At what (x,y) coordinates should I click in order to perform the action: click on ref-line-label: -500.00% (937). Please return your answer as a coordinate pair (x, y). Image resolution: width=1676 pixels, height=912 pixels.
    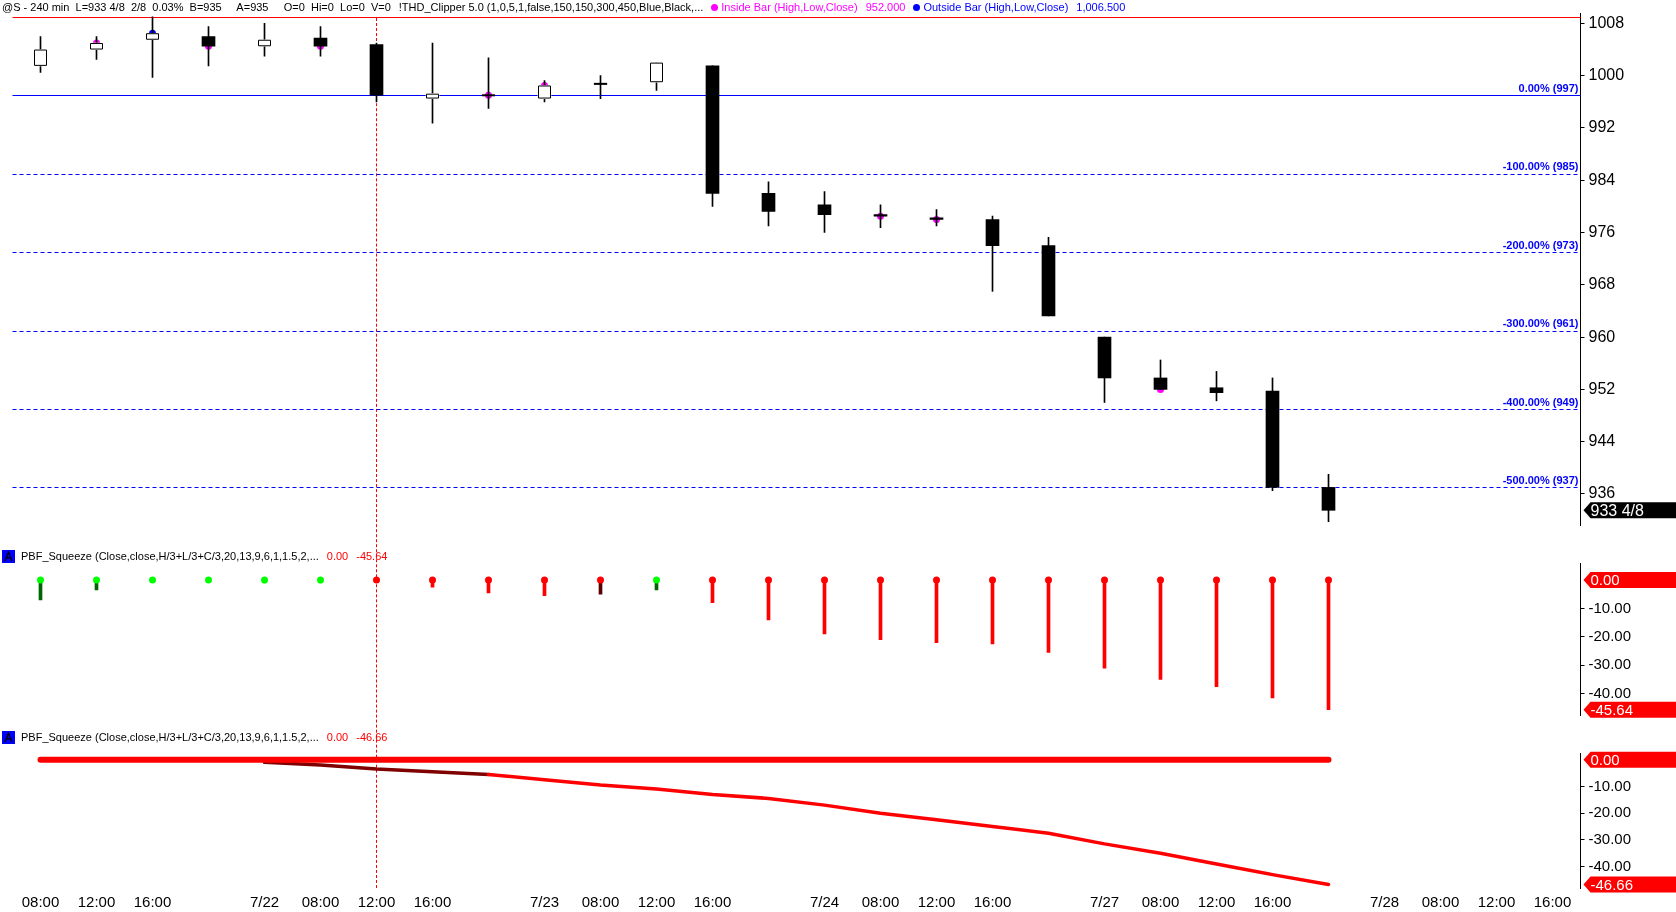
    Looking at the image, I should click on (1540, 479).